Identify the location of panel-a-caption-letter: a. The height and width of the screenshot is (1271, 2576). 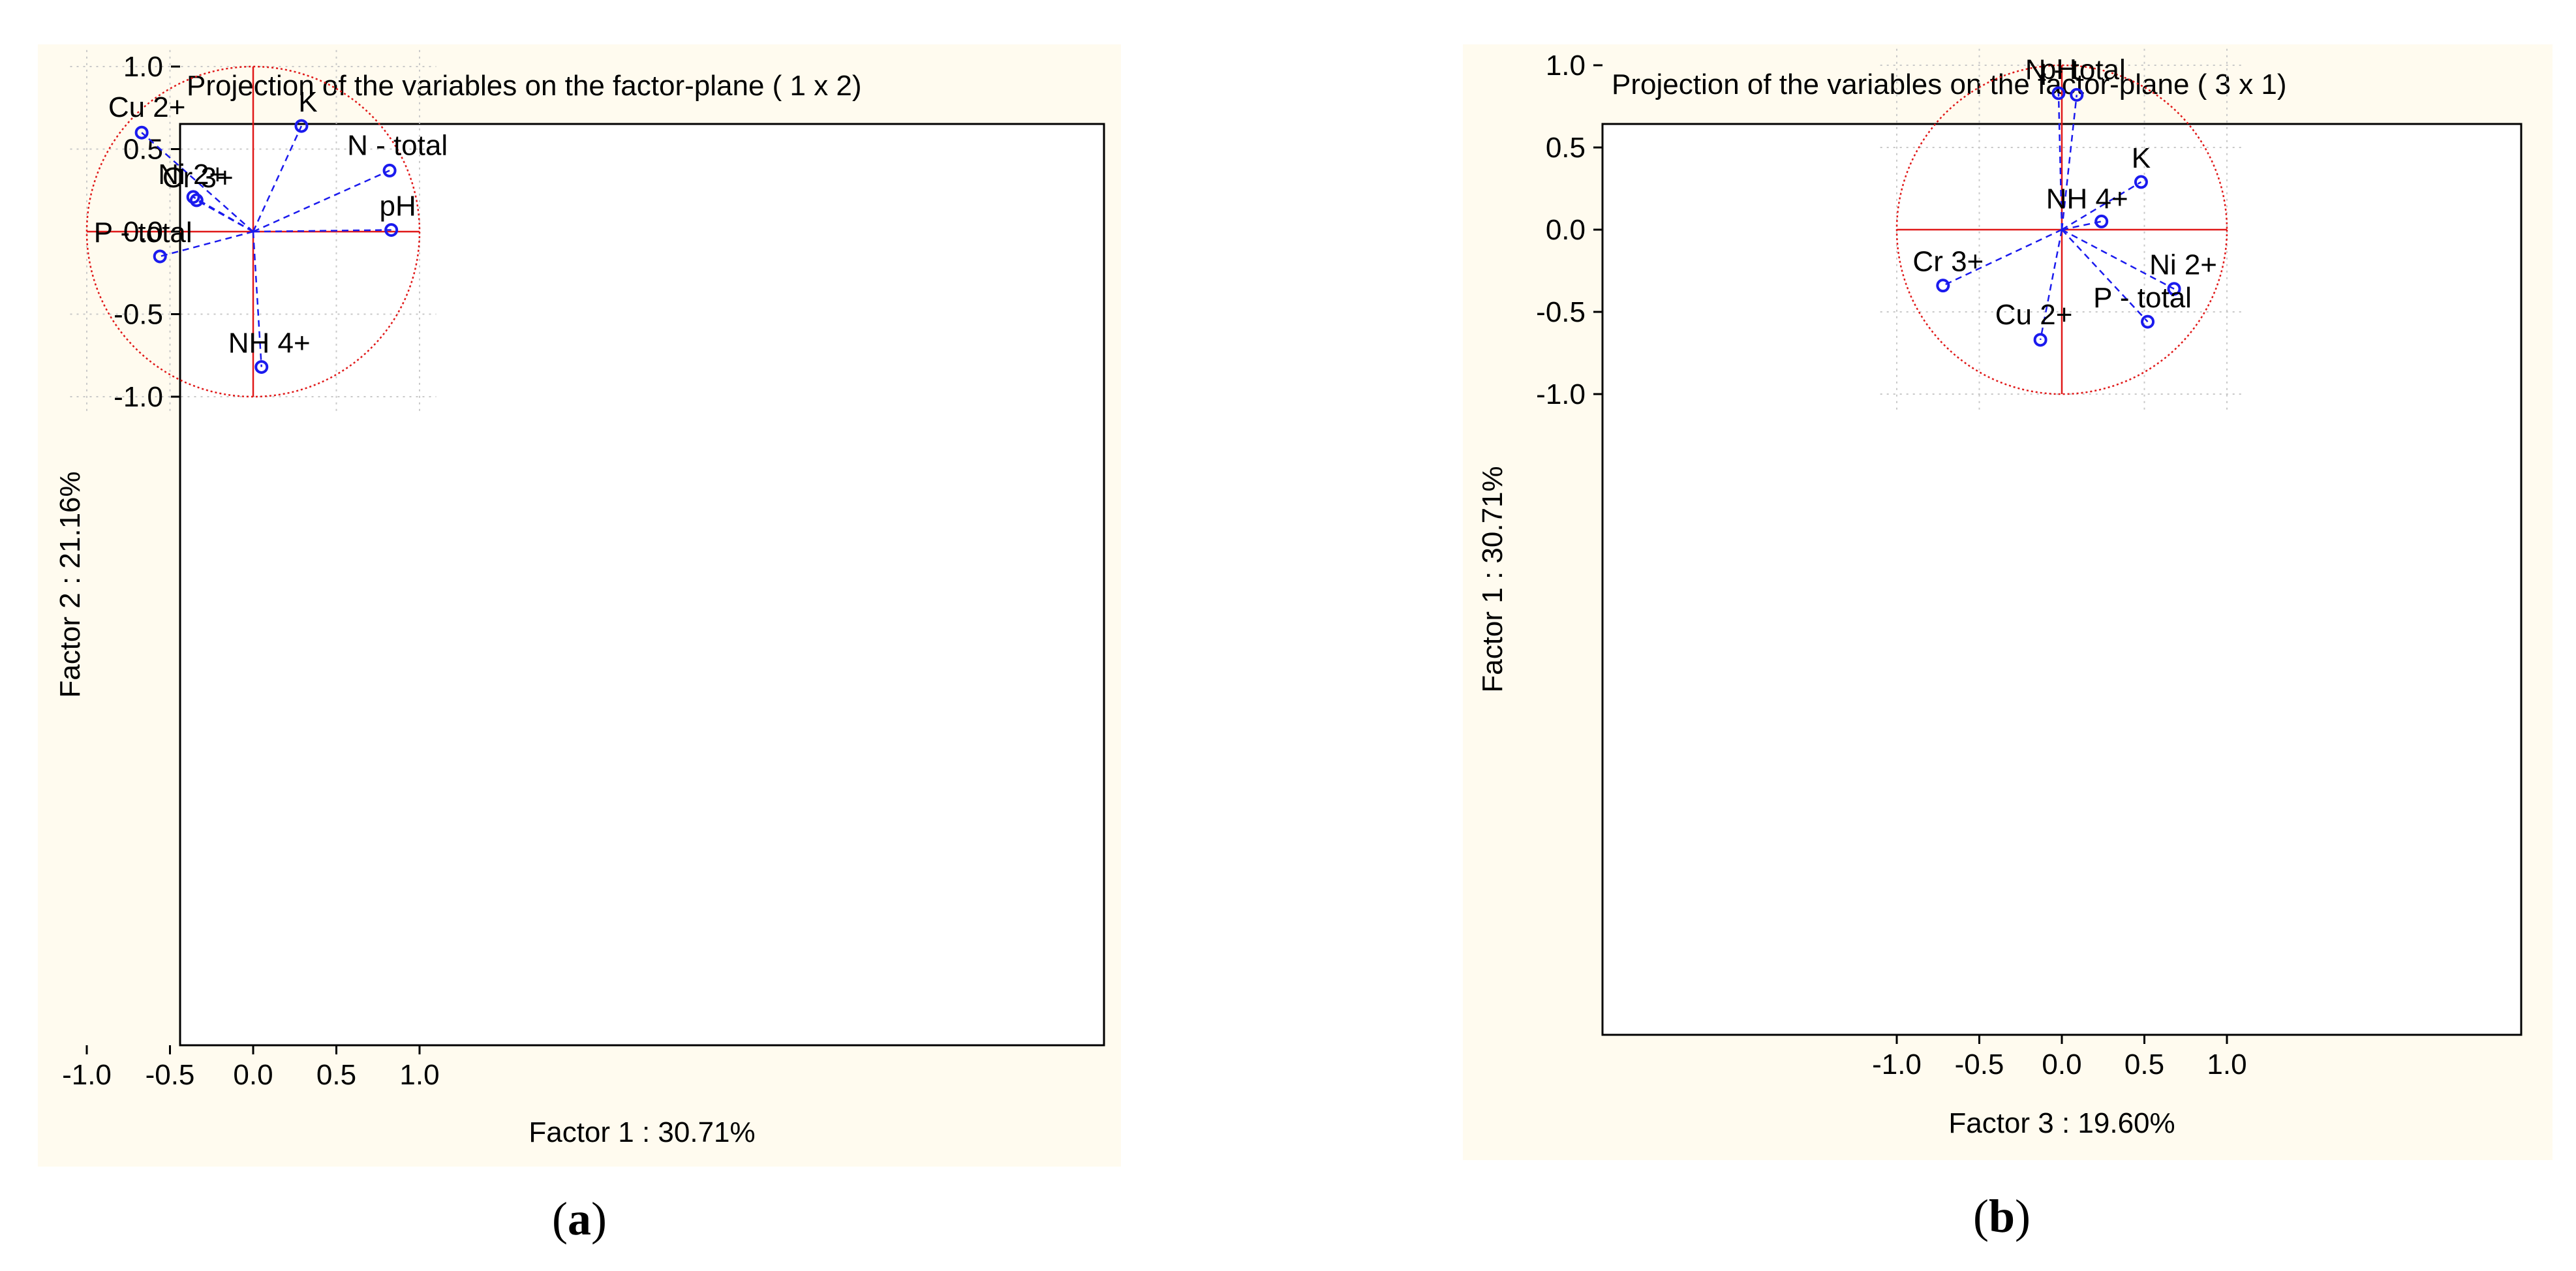
(579, 1219).